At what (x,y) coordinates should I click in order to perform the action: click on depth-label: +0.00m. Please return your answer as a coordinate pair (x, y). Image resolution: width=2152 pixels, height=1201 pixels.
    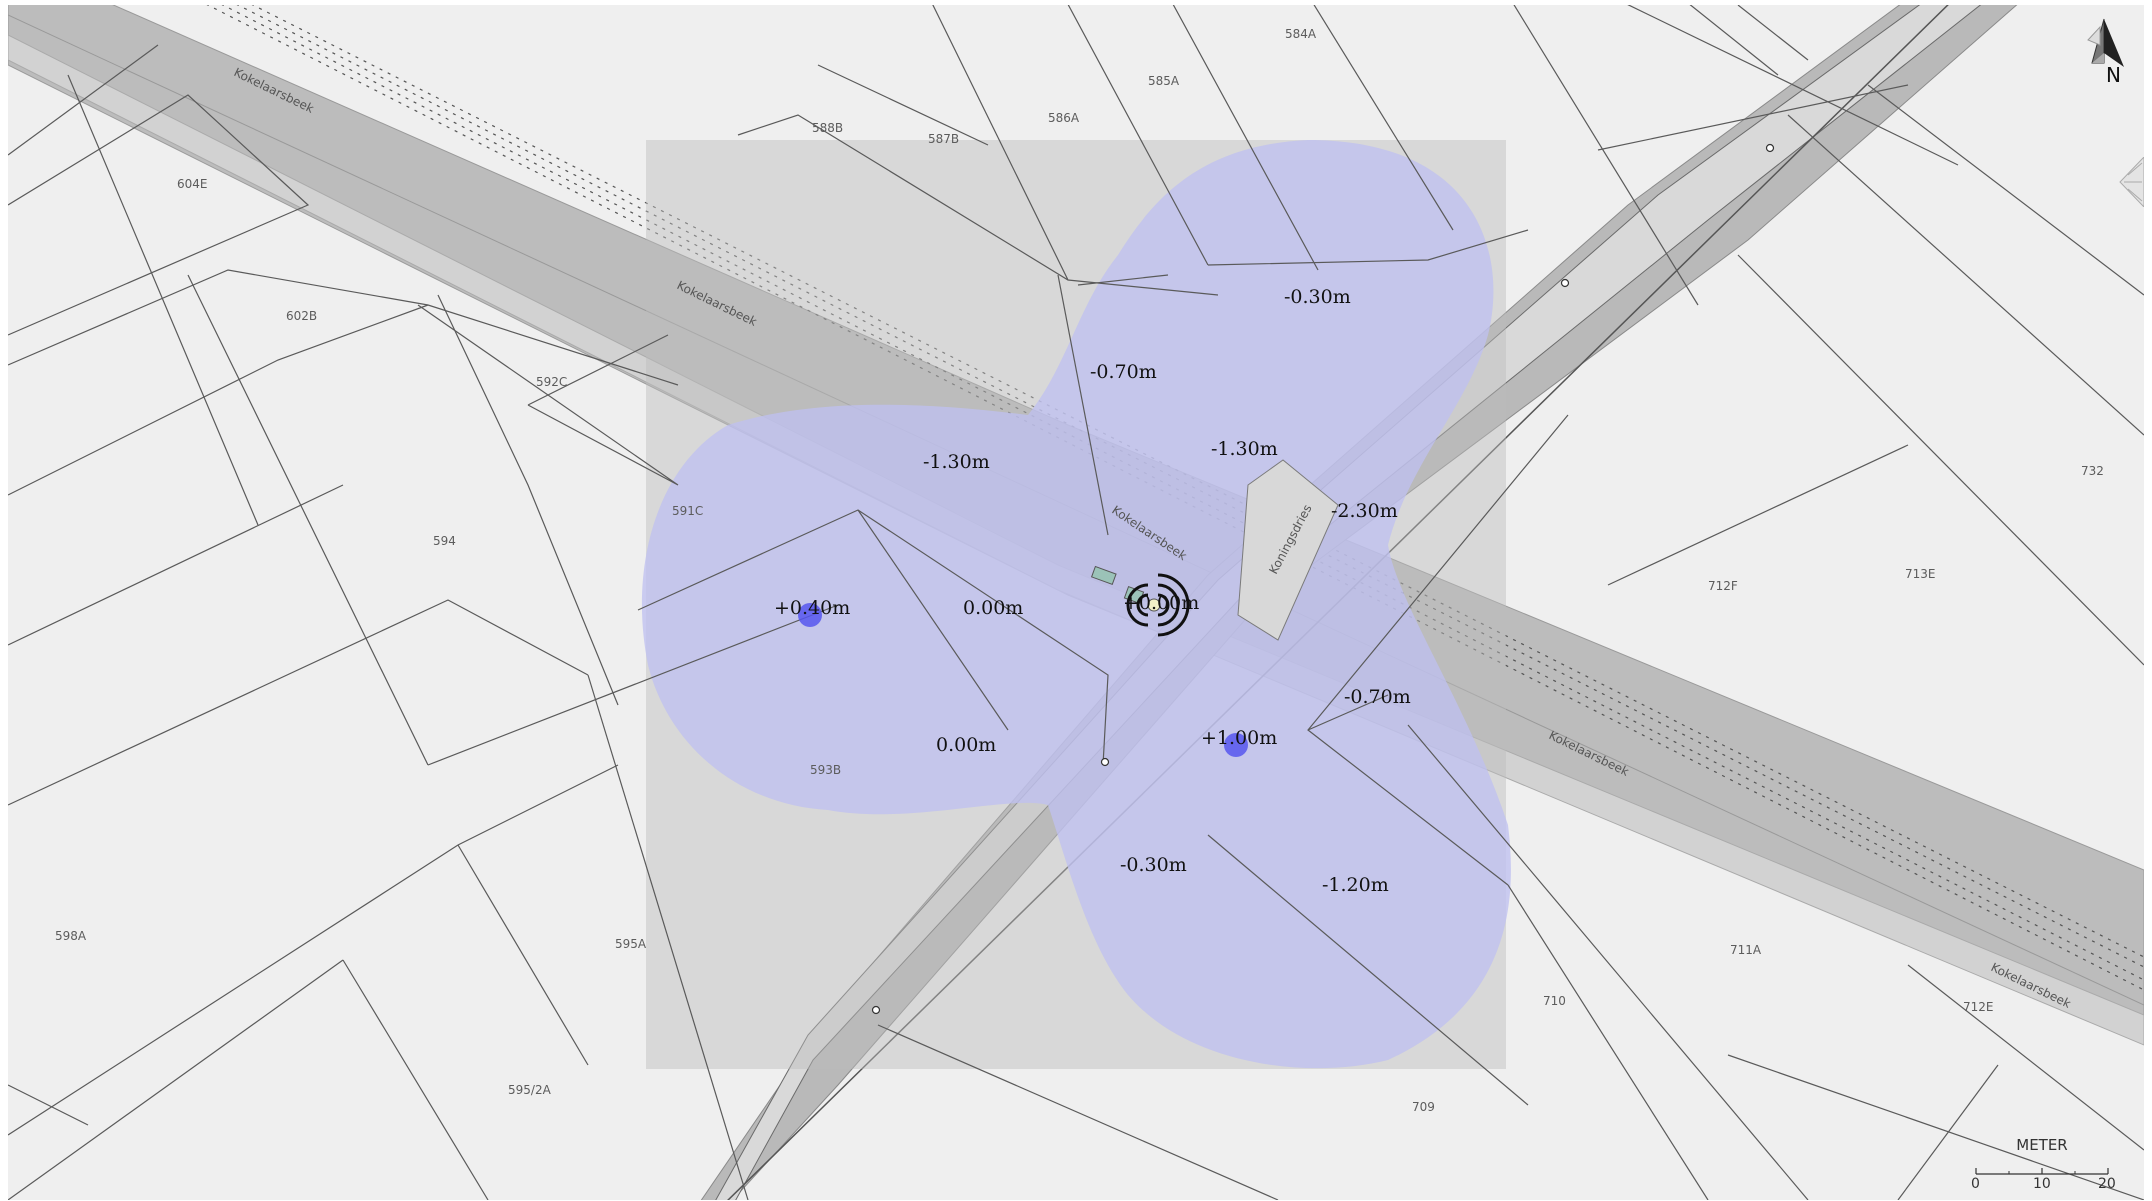
    Looking at the image, I should click on (1161, 603).